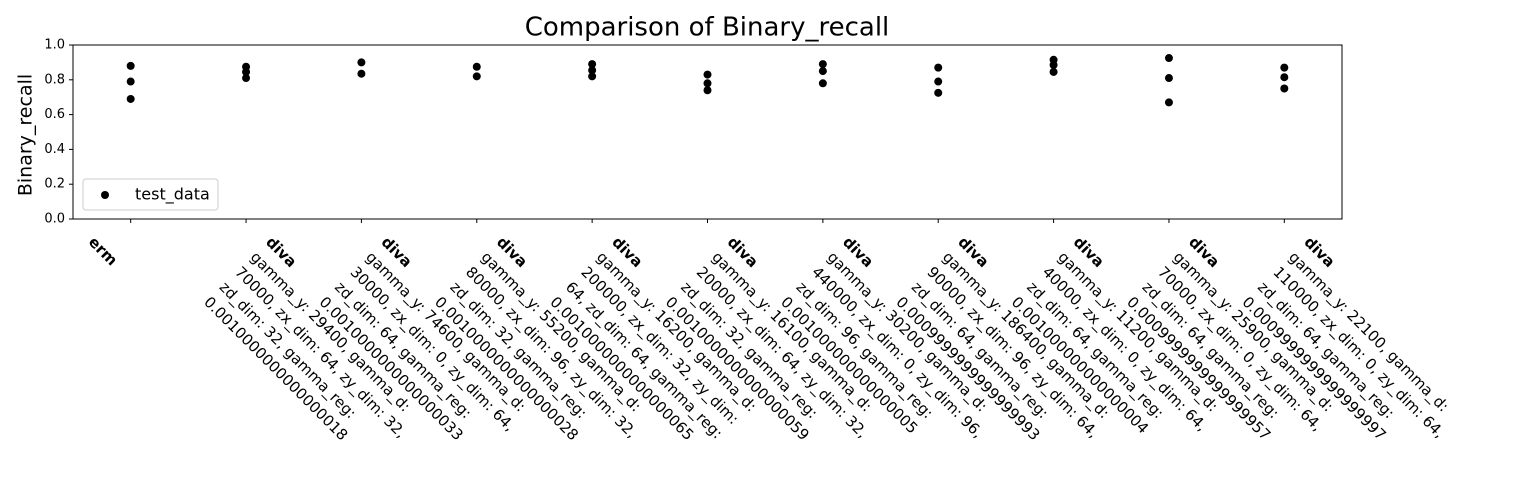 The image size is (1520, 500). Describe the element at coordinates (707, 28) in the screenshot. I see `chart-title: Comparison of Binary_recall` at that location.